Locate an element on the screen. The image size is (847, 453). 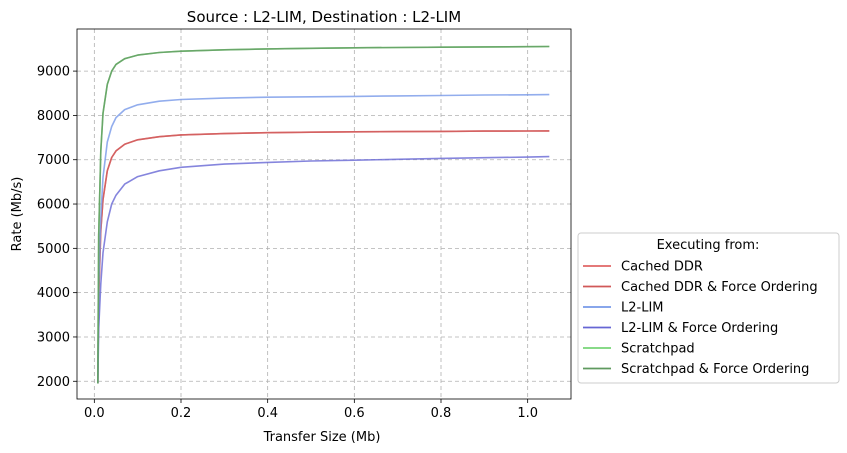
y-tick-label: 2000 is located at coordinates (53, 382).